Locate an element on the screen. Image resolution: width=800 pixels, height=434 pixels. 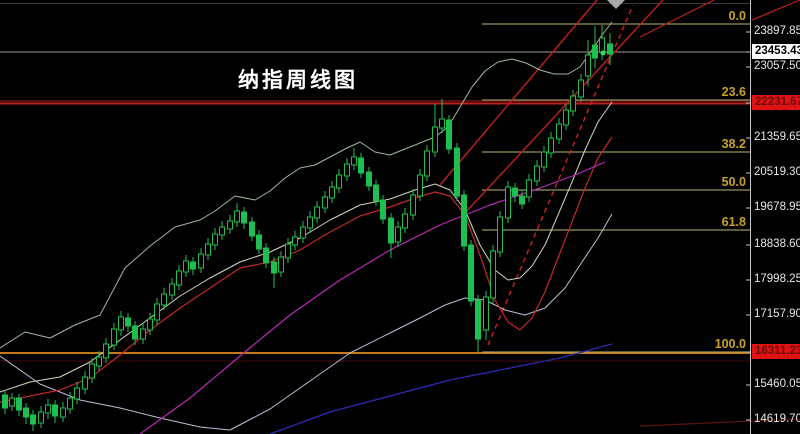
top-marker-icon is located at coordinates (616, 4).